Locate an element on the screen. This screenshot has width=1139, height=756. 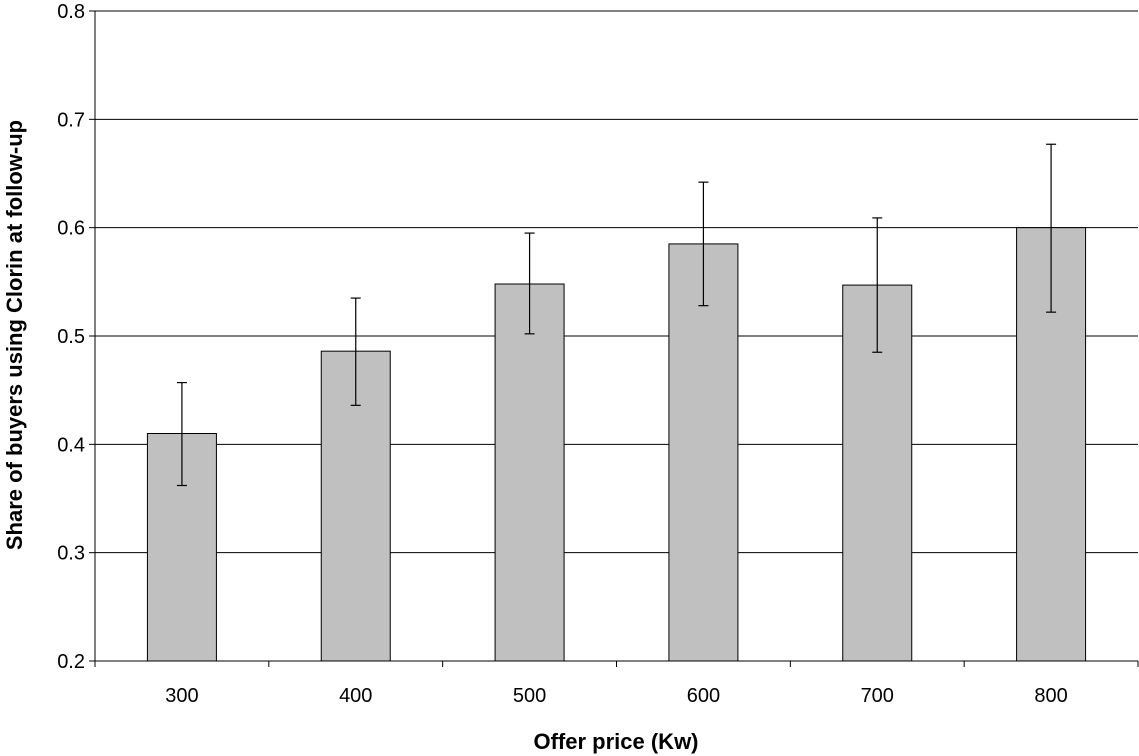
x-tick-label: 400 is located at coordinates (355, 696).